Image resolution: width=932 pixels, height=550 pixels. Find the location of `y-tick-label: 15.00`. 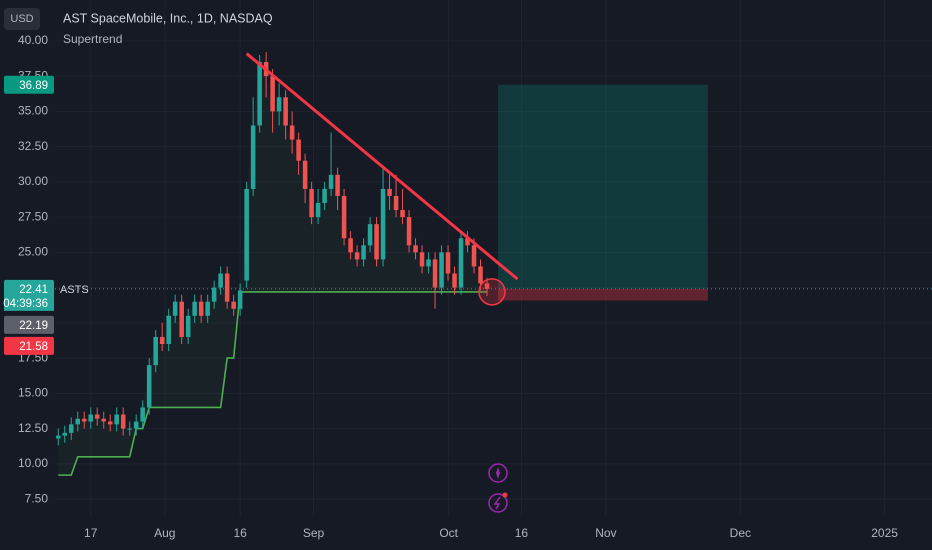

y-tick-label: 15.00 is located at coordinates (33, 393).